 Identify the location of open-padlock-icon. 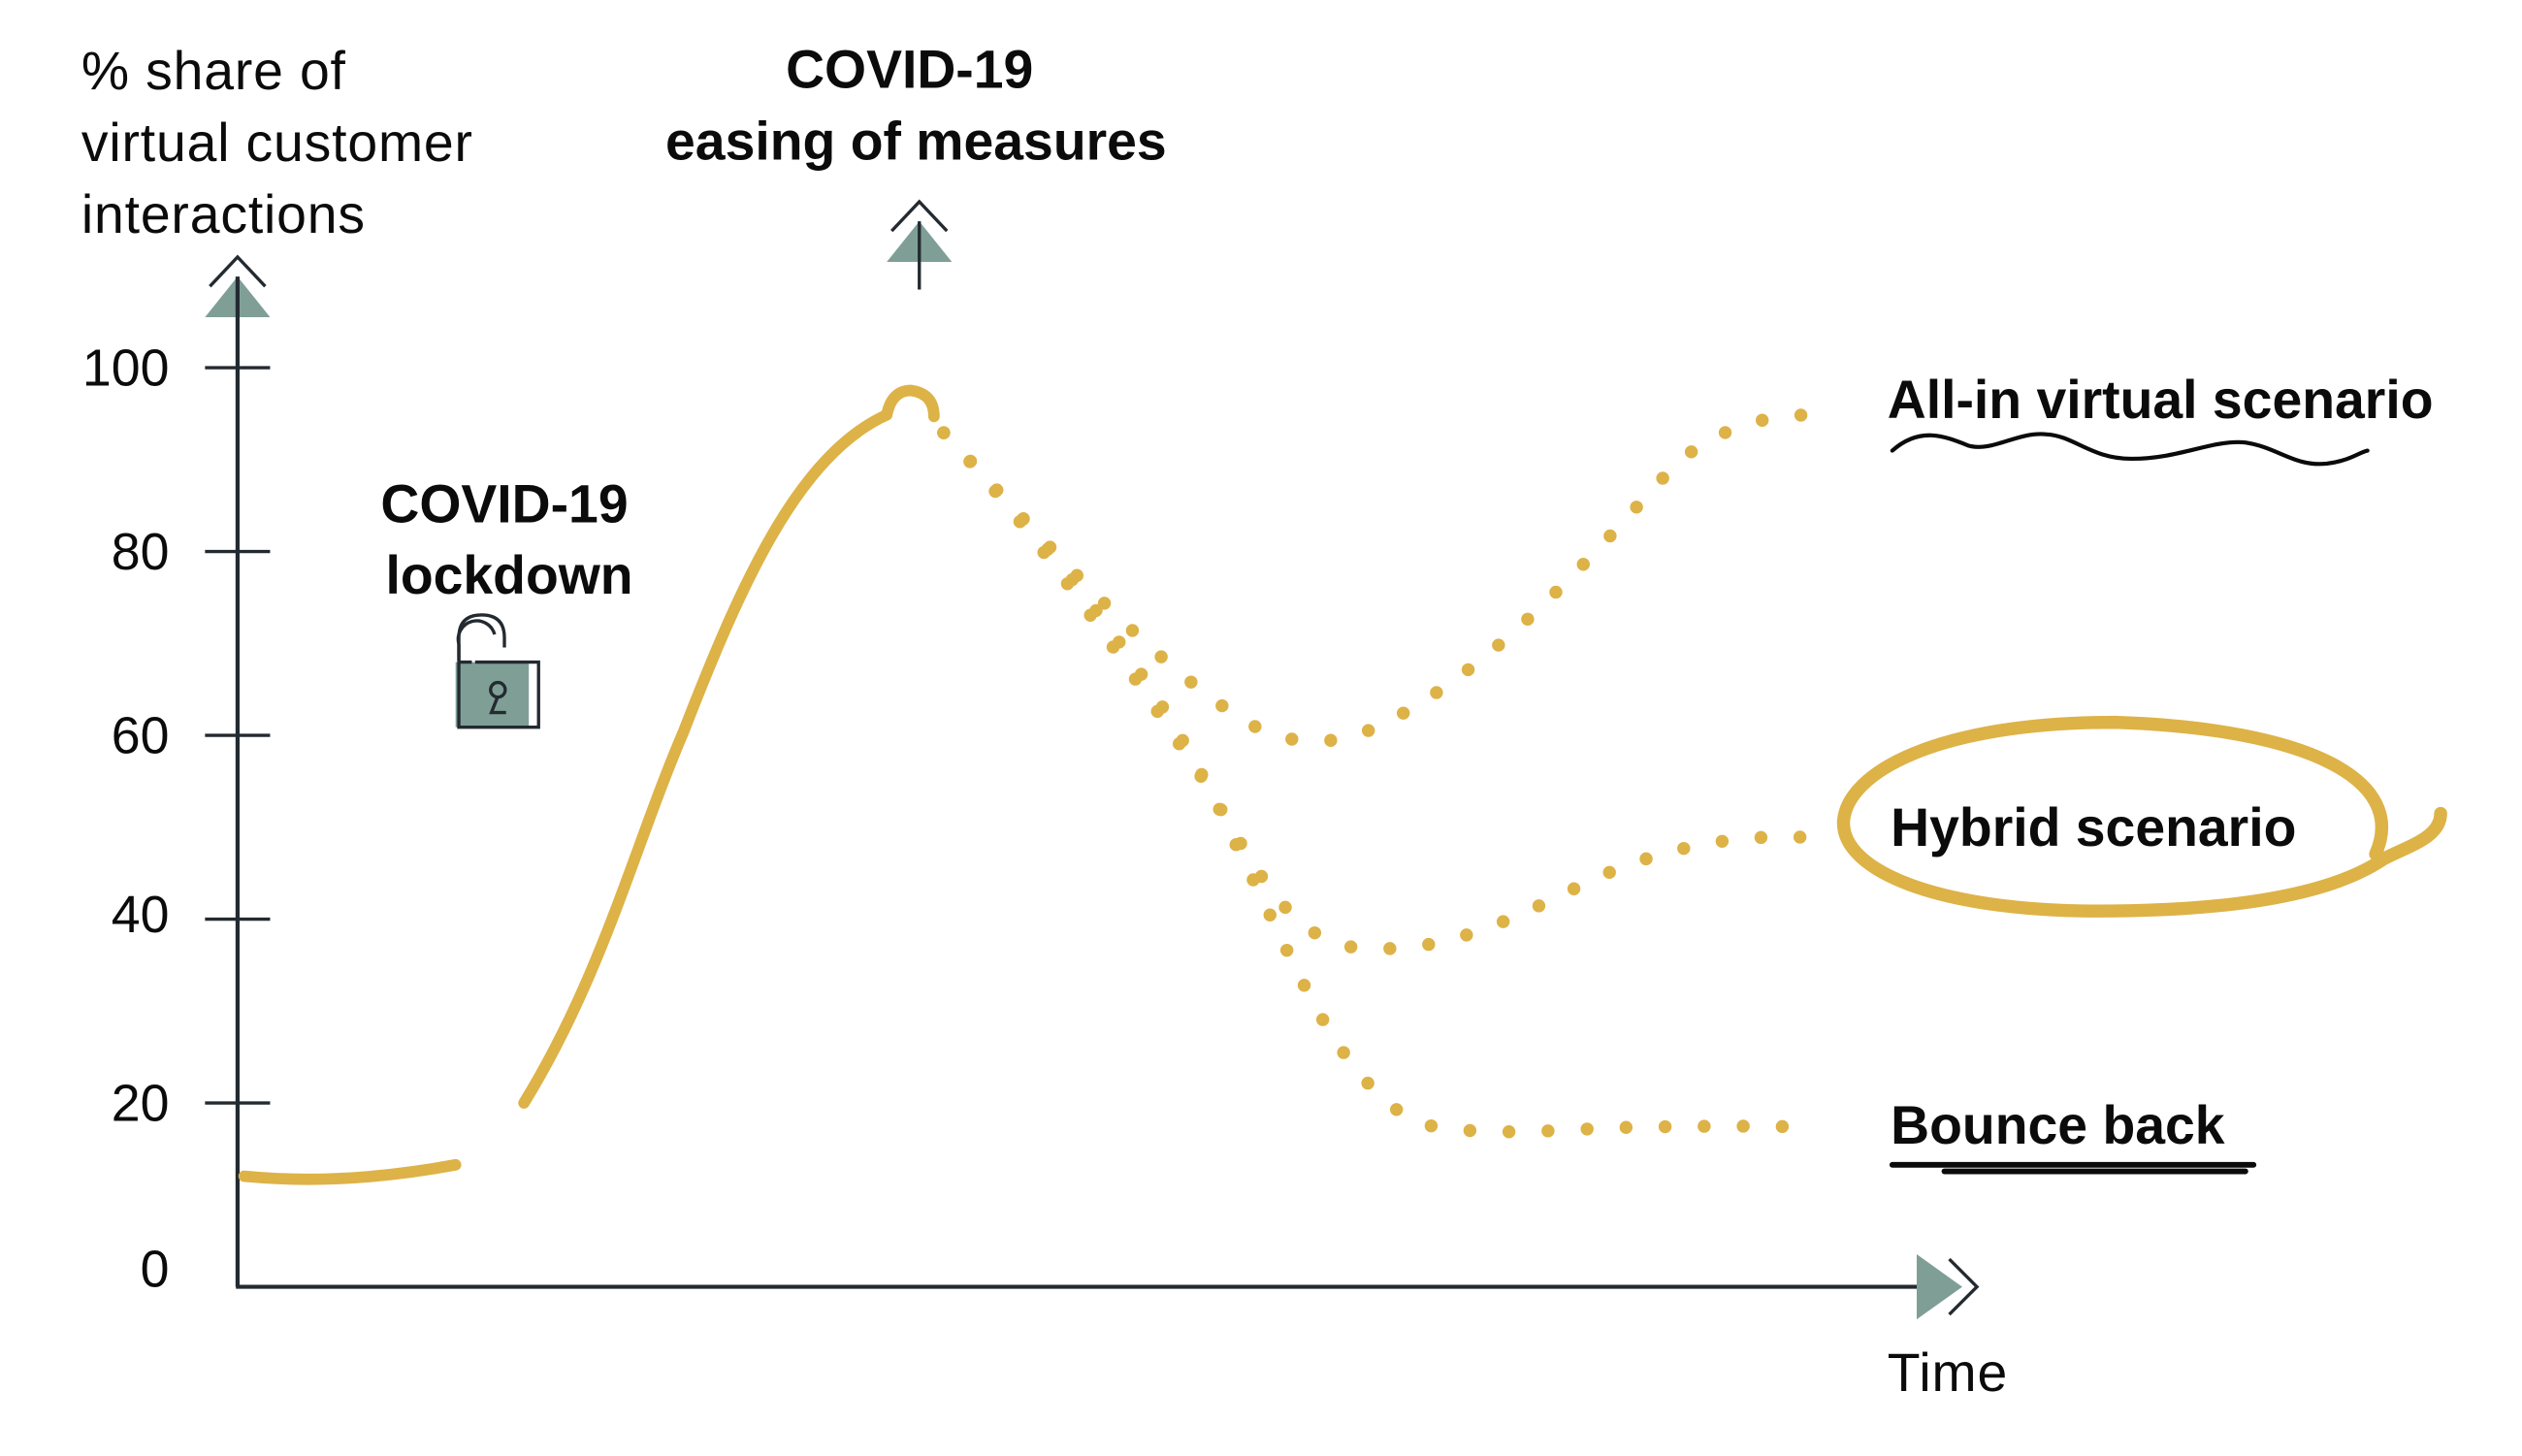
(497, 671).